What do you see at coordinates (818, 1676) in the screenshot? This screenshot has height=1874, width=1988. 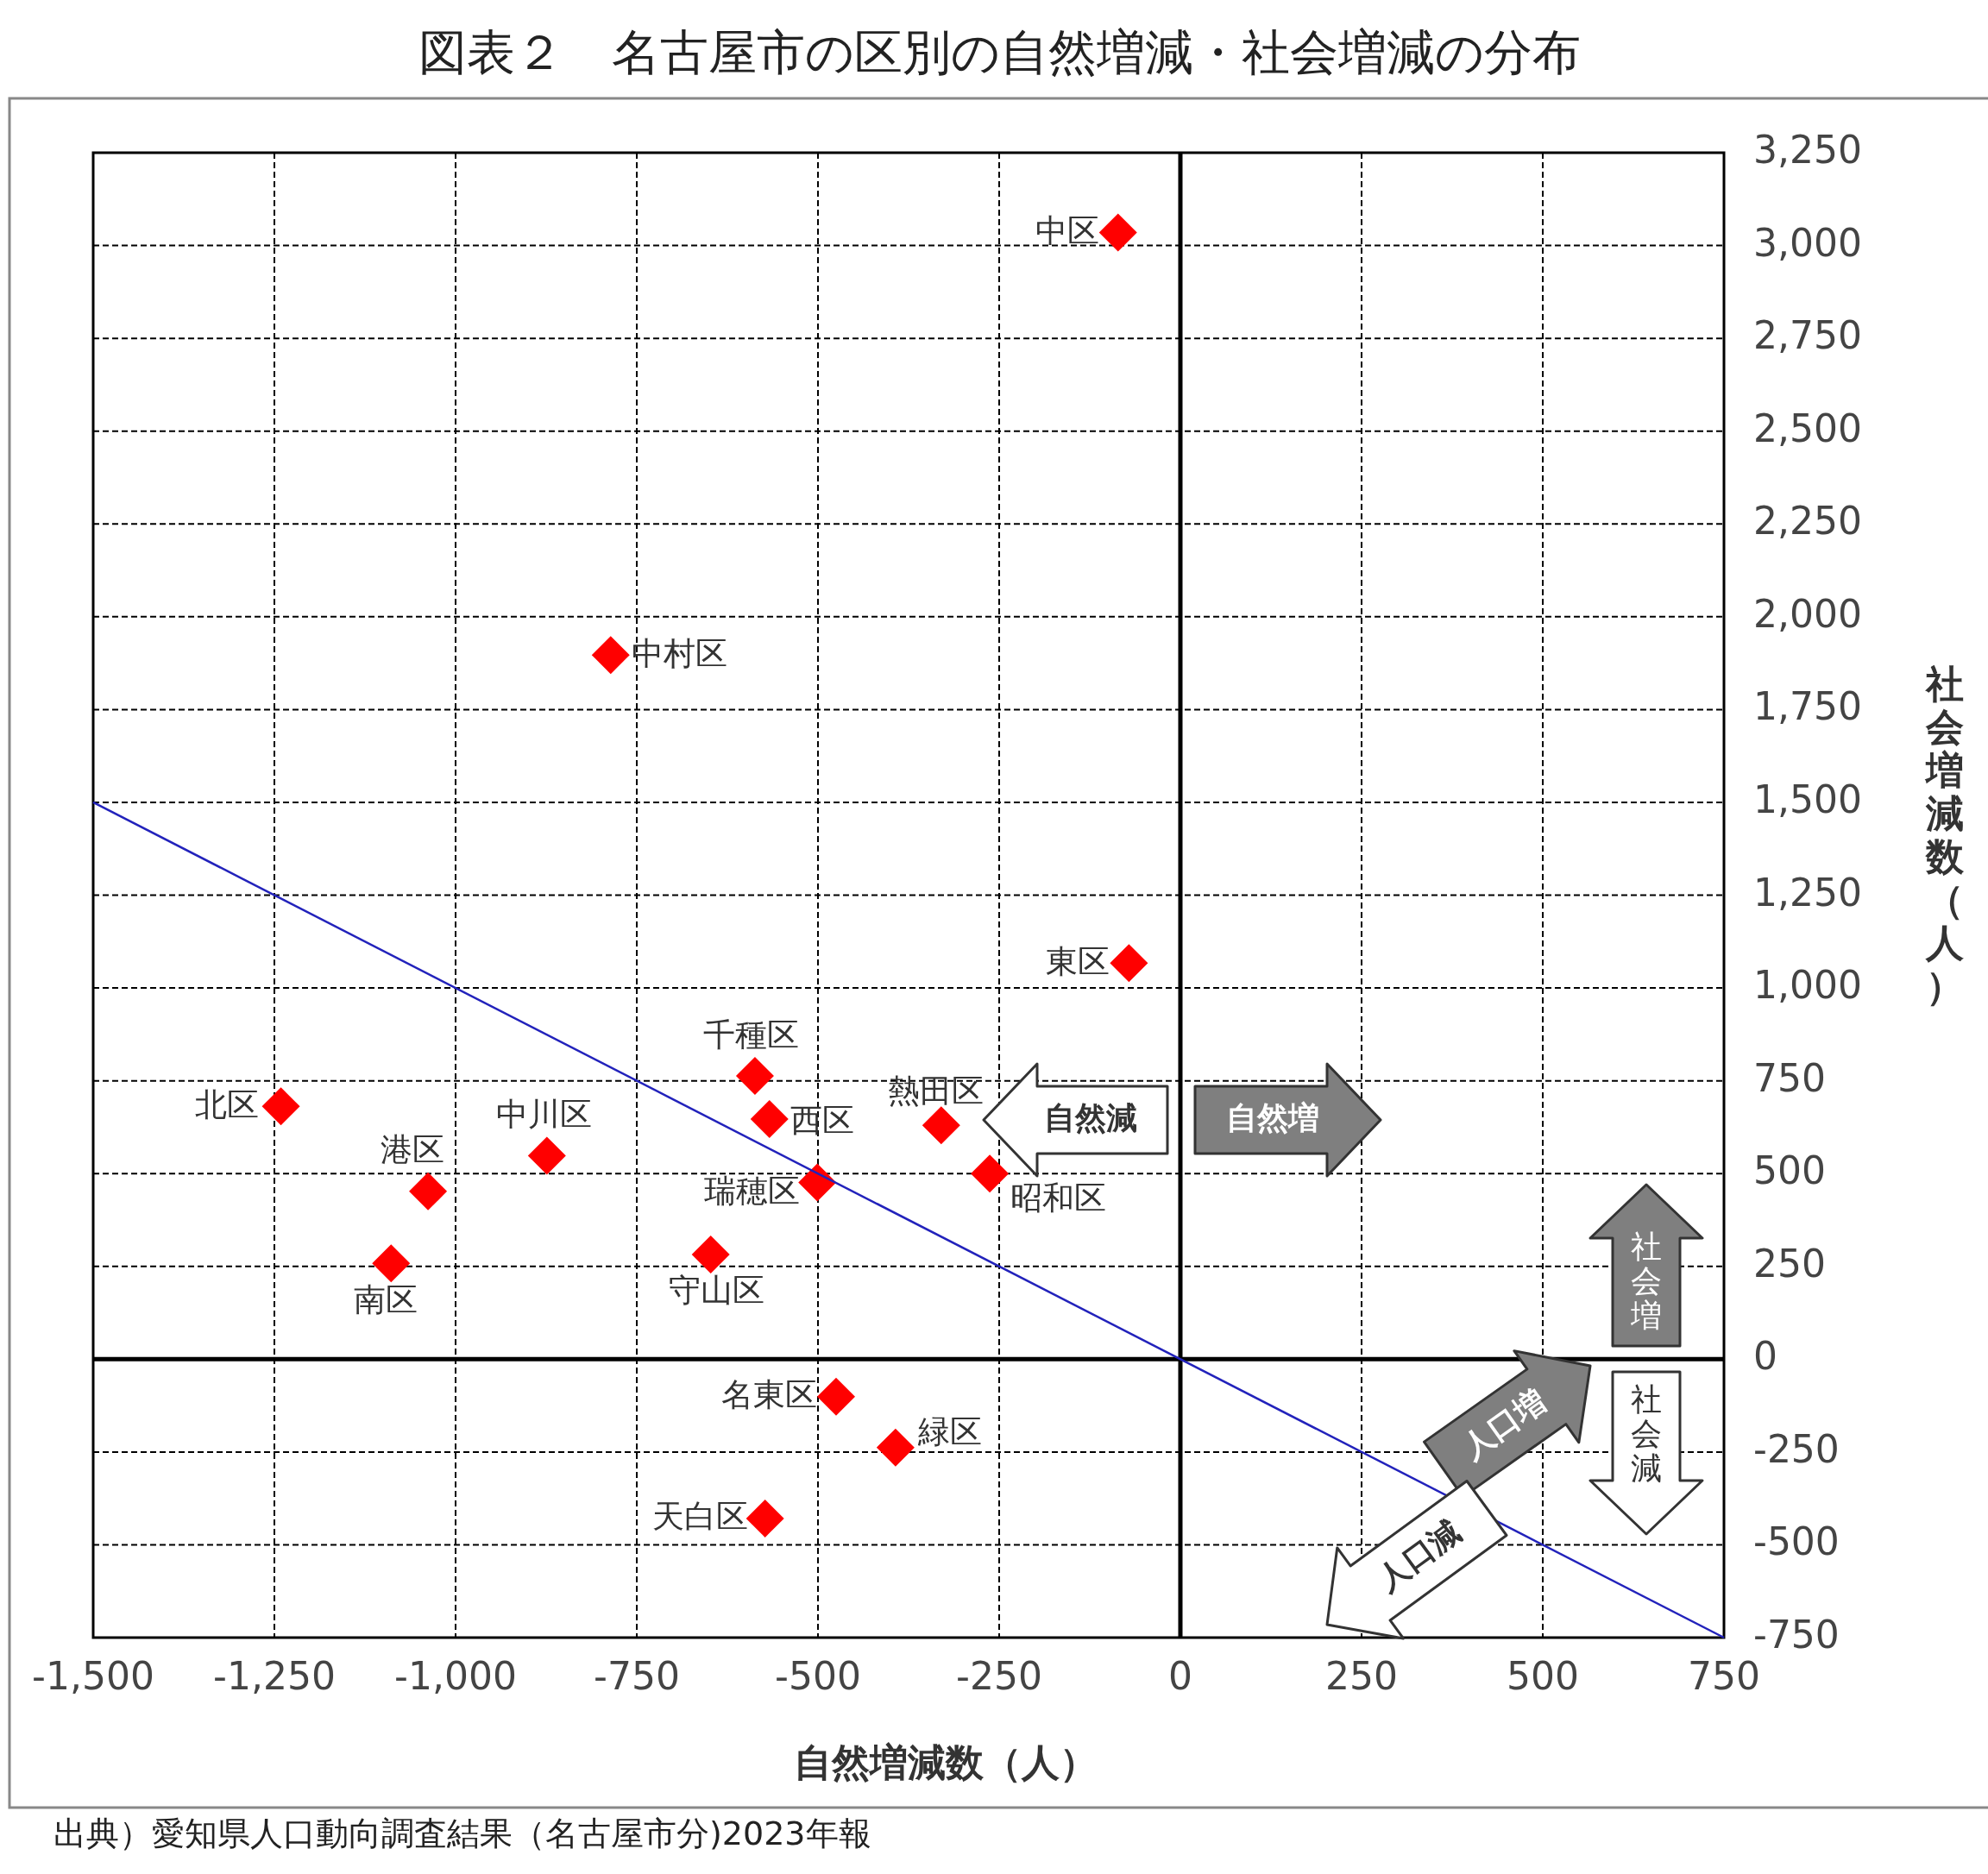 I see `x-tick-label: -500` at bounding box center [818, 1676].